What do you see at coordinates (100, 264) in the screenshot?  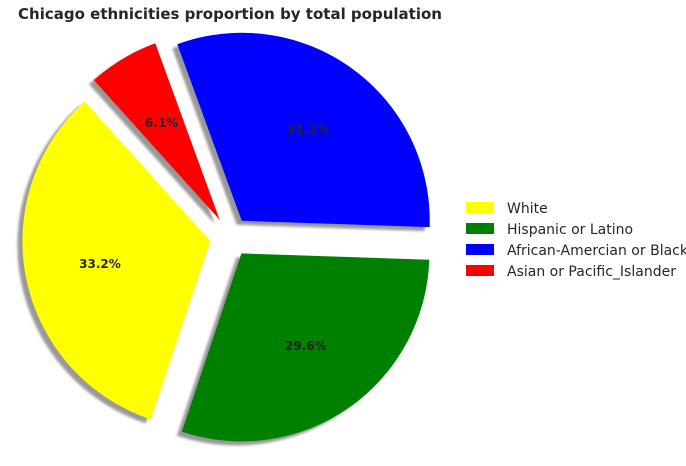 I see `slice-percent-label: 33.2%` at bounding box center [100, 264].